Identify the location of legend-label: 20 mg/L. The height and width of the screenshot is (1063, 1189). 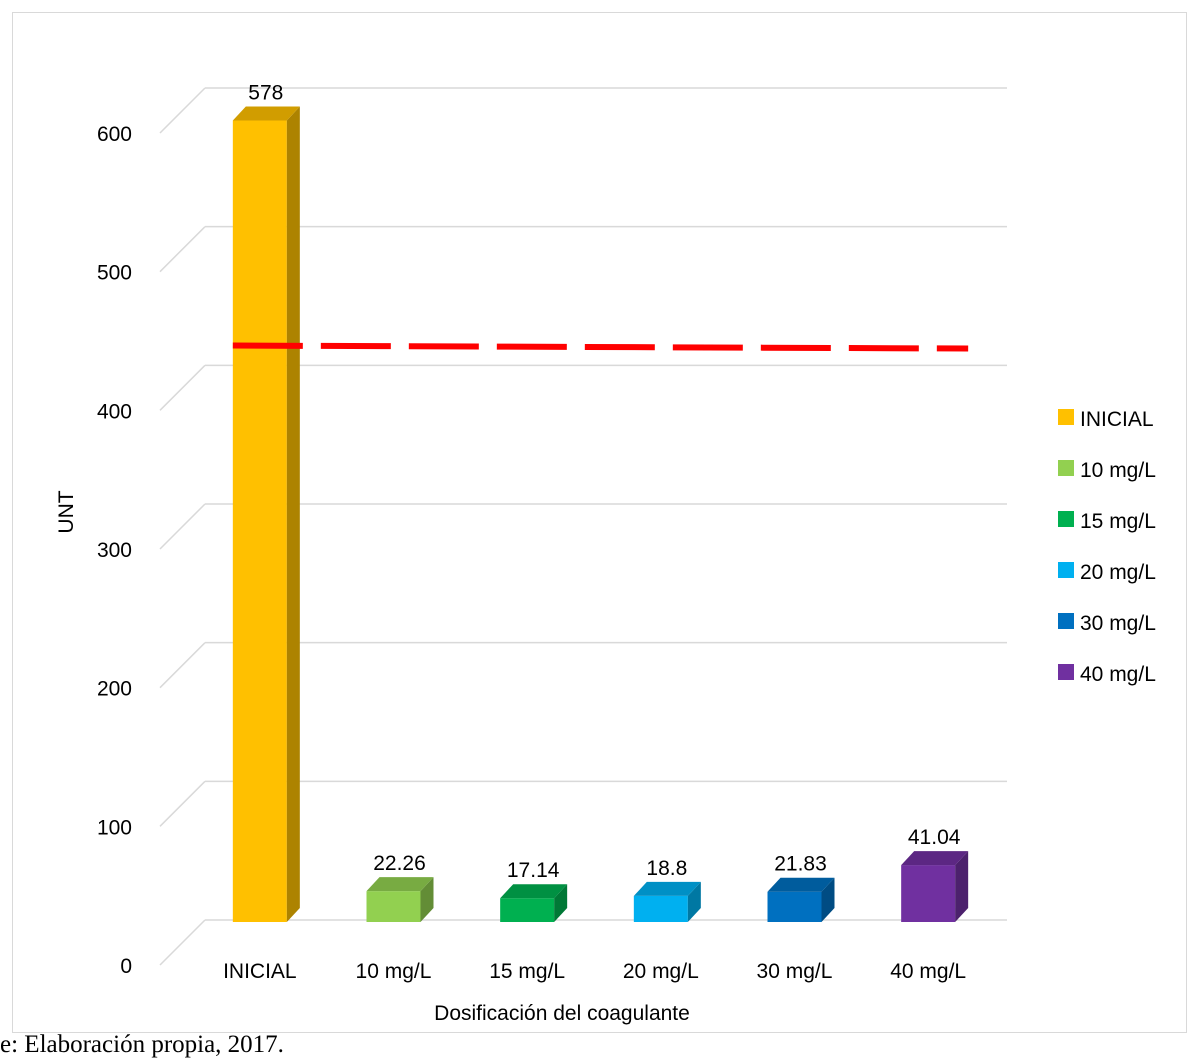
(1118, 572).